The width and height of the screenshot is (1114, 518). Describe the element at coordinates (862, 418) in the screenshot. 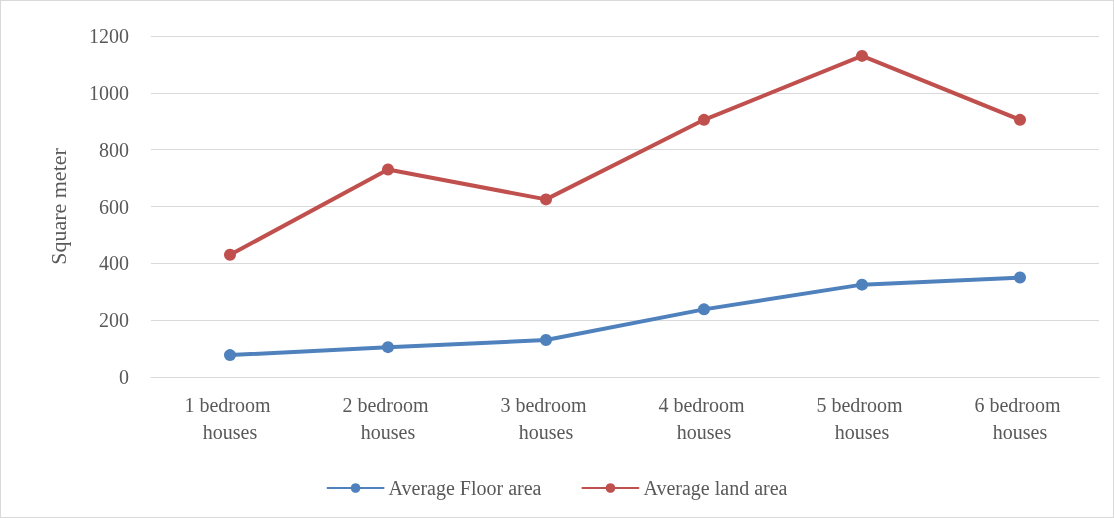

I see `x-tick-label: 5 bedroom houses` at that location.